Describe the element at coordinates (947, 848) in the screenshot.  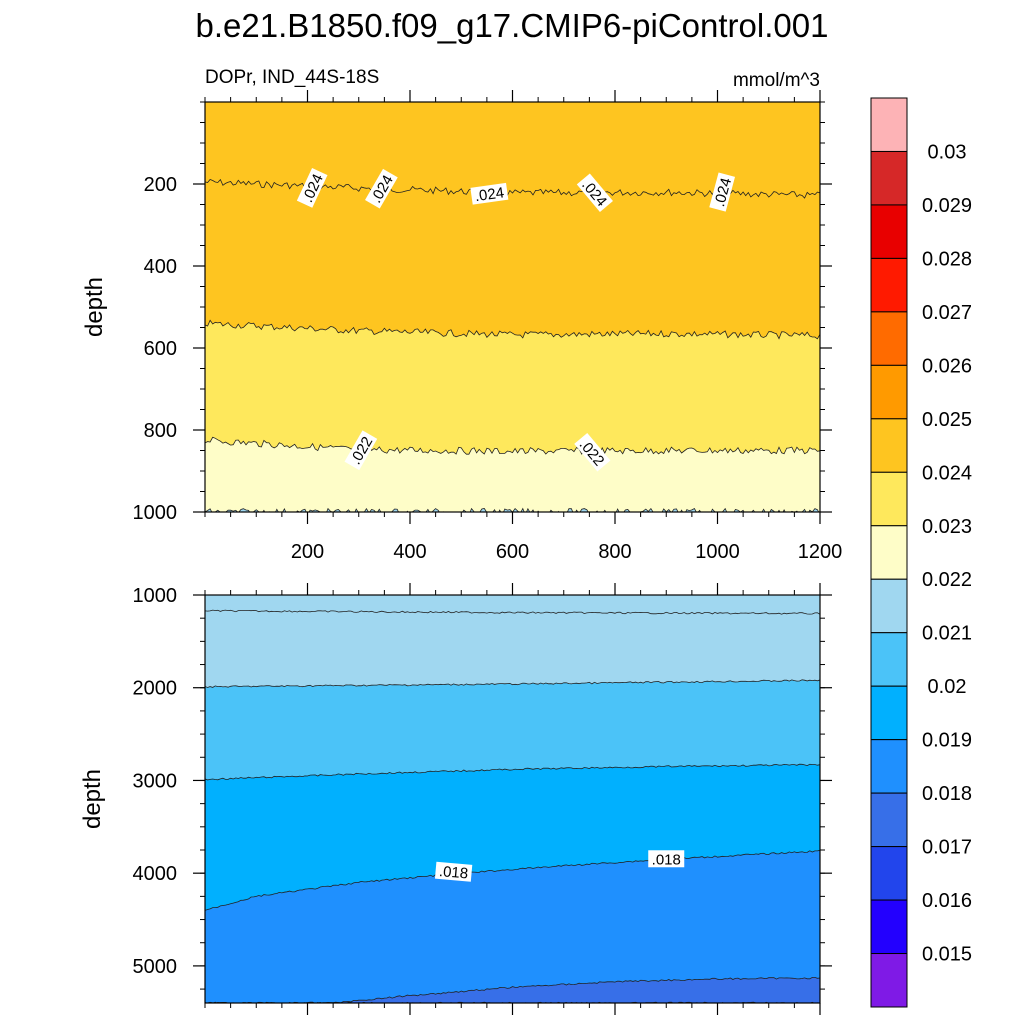
I see `colorbar-label: 0.017` at that location.